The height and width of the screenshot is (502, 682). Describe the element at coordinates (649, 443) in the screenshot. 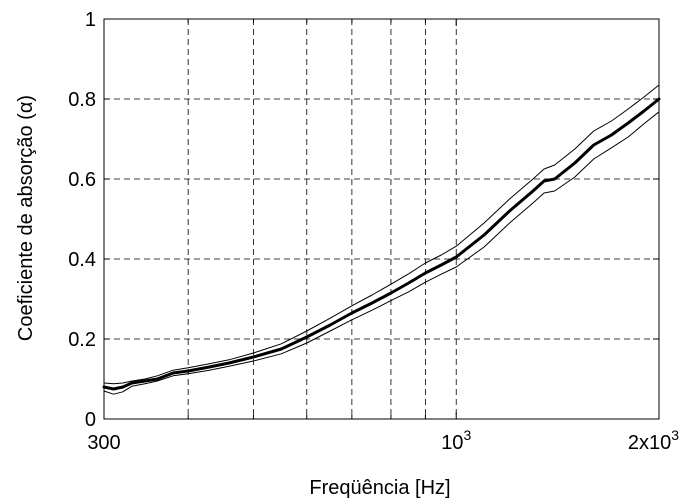

I see `x-tick-label-base: 2x10` at that location.